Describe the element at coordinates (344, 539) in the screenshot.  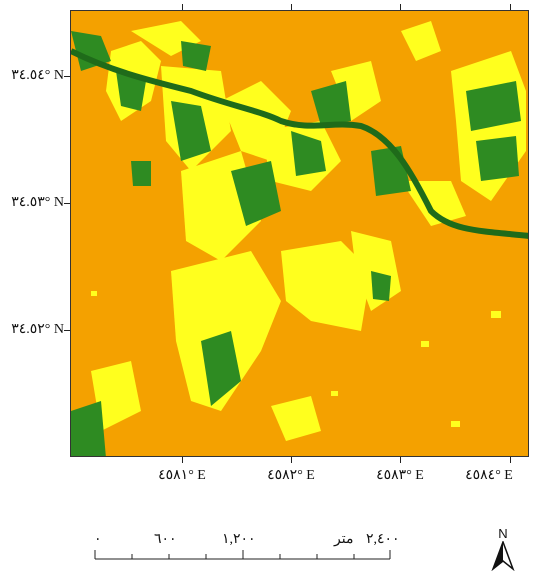
I see `scale-unit: متر` at that location.